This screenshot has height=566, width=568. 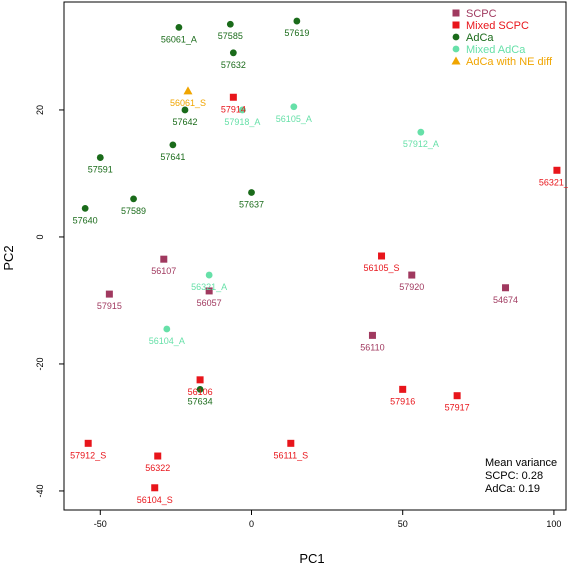 I want to click on x-axis-title: PC1, so click(x=311, y=558).